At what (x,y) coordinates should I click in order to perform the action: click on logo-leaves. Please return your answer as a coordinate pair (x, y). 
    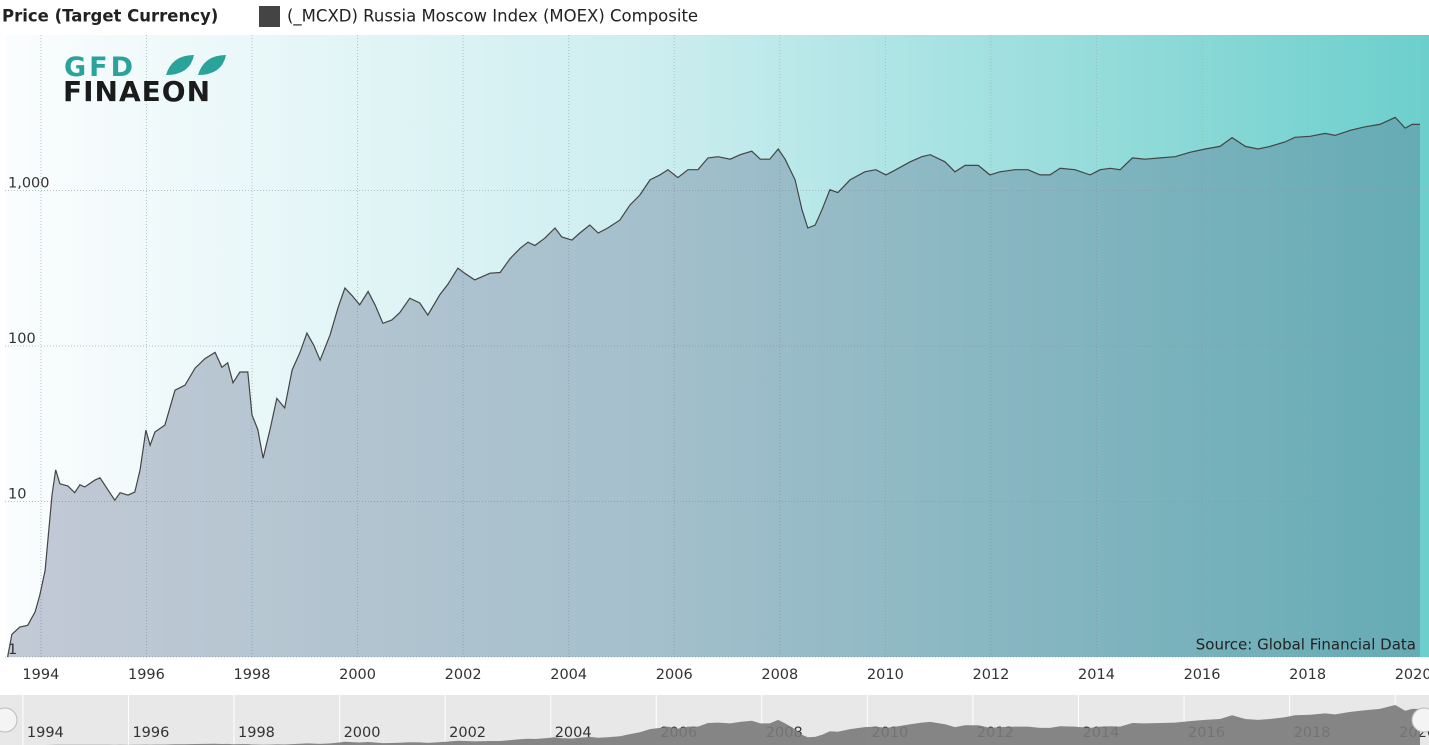
    Looking at the image, I should click on (196, 65).